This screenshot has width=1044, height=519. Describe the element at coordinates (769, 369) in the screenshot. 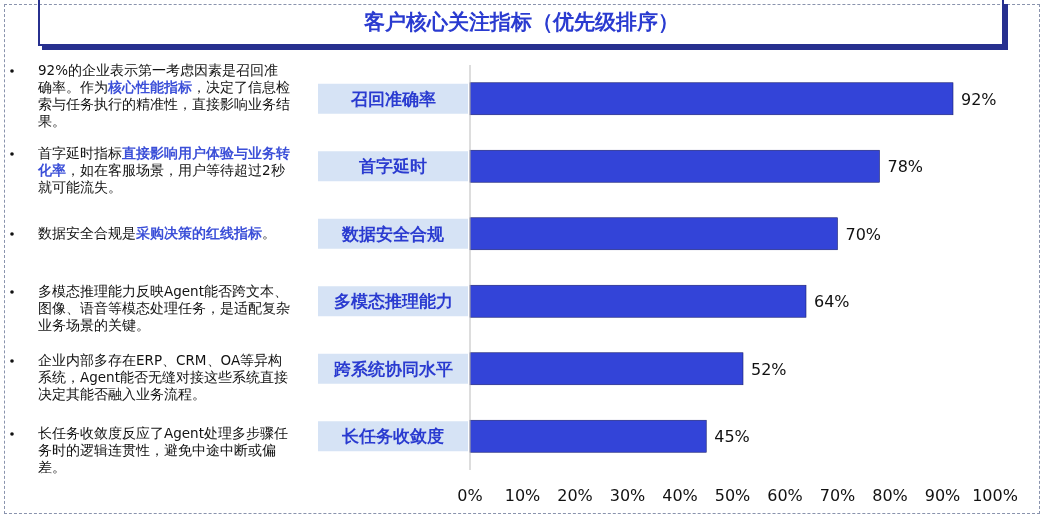

I see `data-label: 52%` at that location.